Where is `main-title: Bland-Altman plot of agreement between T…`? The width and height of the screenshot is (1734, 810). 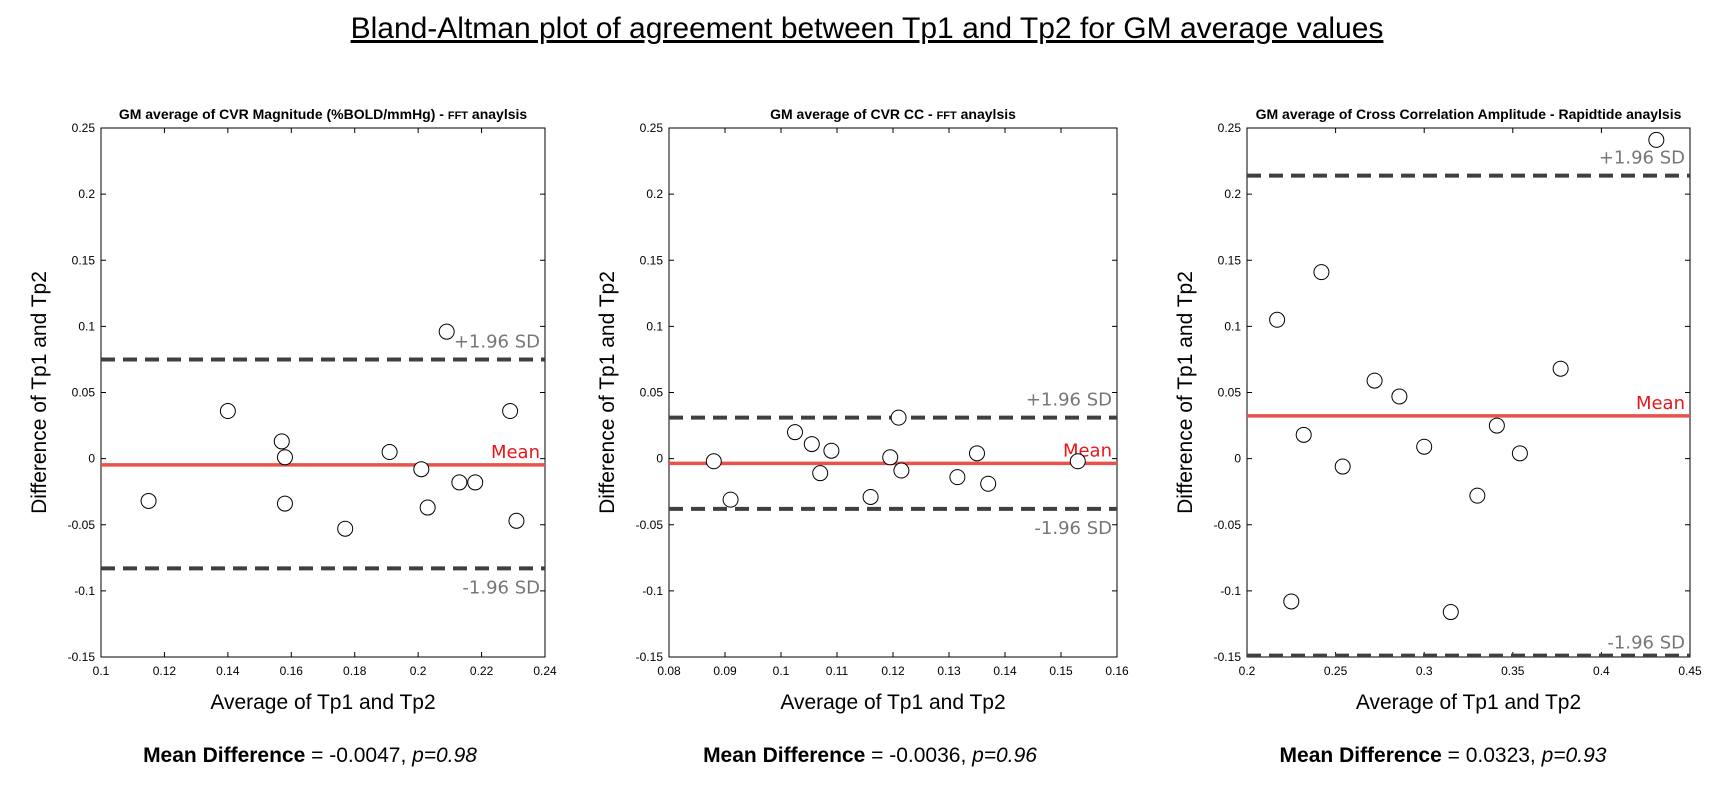
main-title: Bland-Altman plot of agreement between T… is located at coordinates (867, 28).